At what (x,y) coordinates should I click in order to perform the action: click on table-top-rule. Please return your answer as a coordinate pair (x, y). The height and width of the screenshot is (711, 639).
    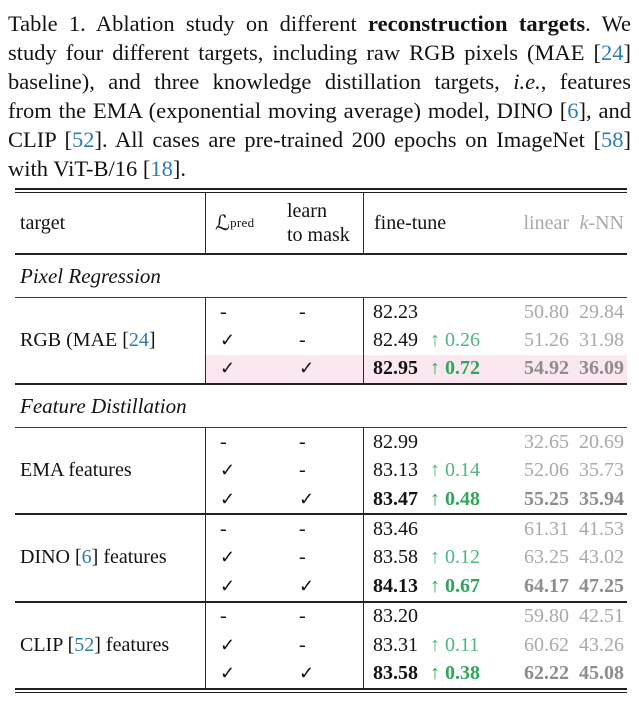
    Looking at the image, I should click on (321, 190).